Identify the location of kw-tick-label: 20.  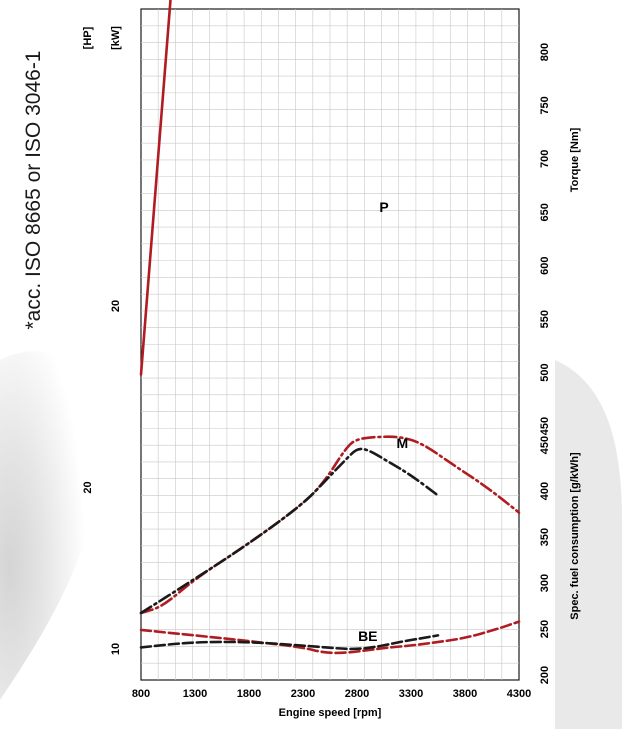
(116, 306).